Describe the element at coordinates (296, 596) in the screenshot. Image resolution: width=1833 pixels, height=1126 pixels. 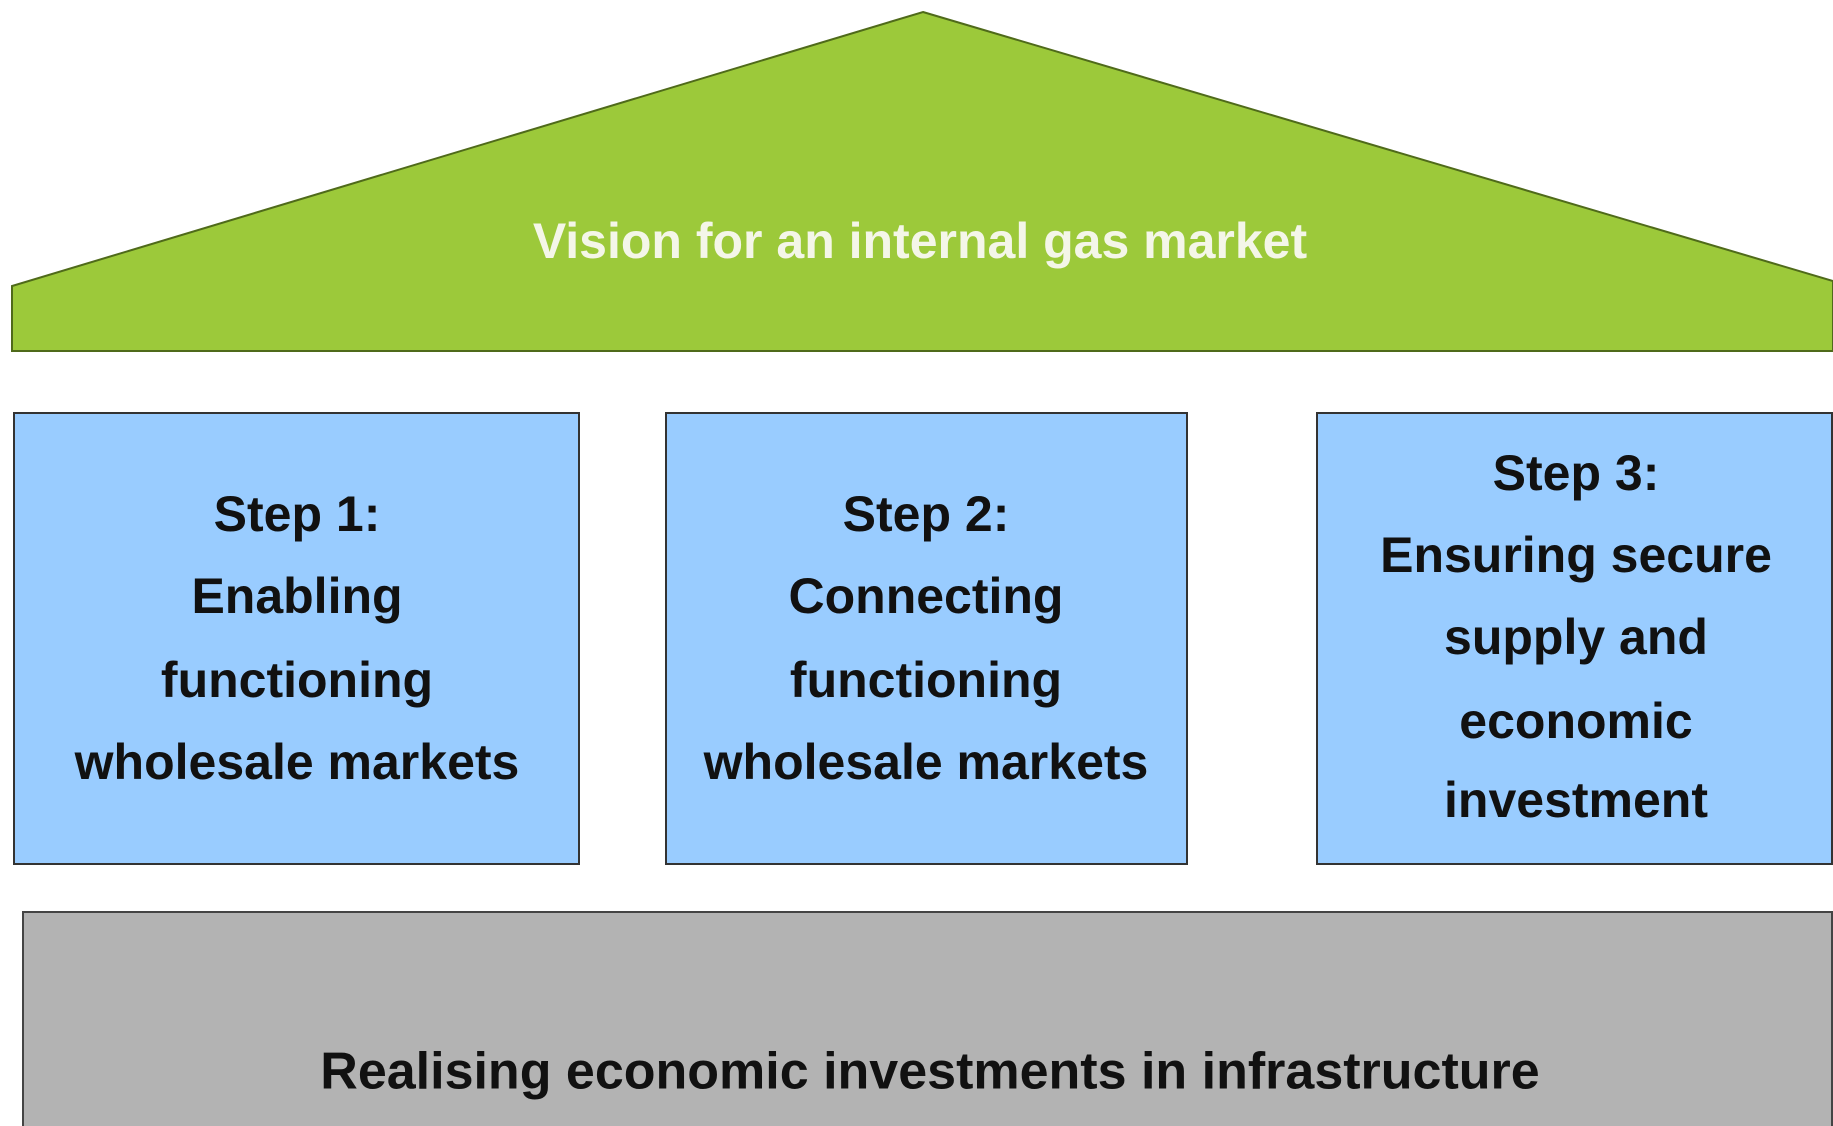
I see `pillar-line: Enabling` at that location.